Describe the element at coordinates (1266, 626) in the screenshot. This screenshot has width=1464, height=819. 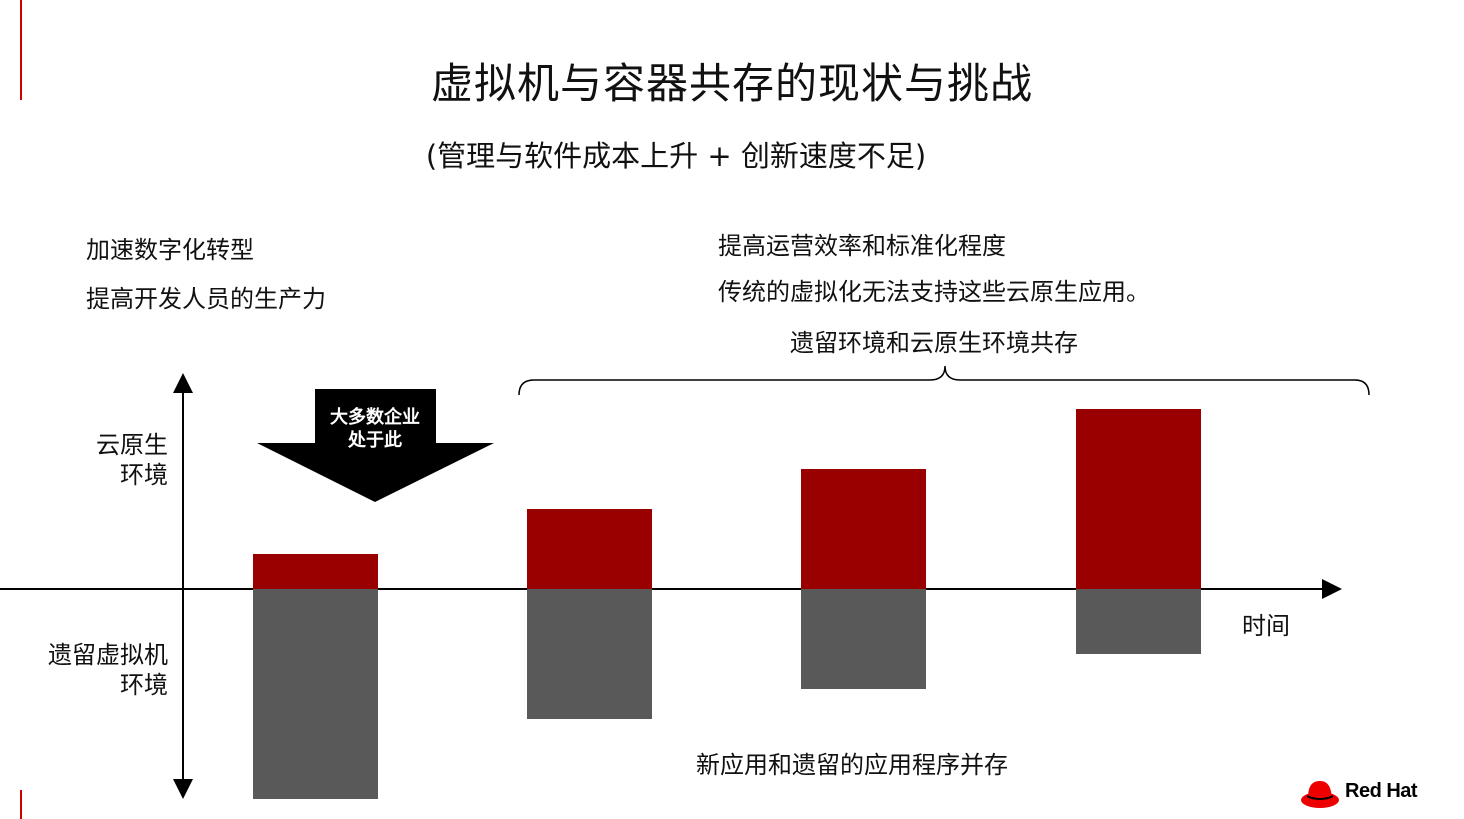
I see `x-axis-label: 时间` at that location.